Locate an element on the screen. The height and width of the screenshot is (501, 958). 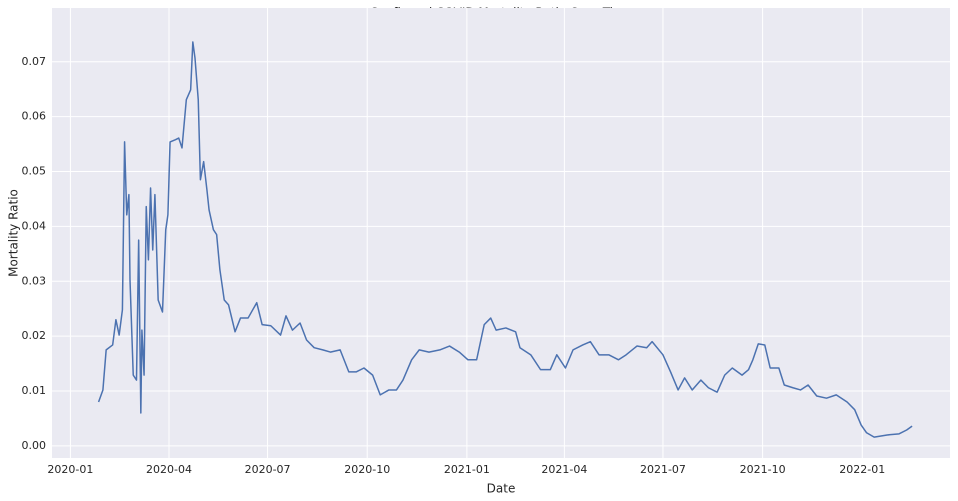
y-tick-label: 0.04 is located at coordinates (34, 225).